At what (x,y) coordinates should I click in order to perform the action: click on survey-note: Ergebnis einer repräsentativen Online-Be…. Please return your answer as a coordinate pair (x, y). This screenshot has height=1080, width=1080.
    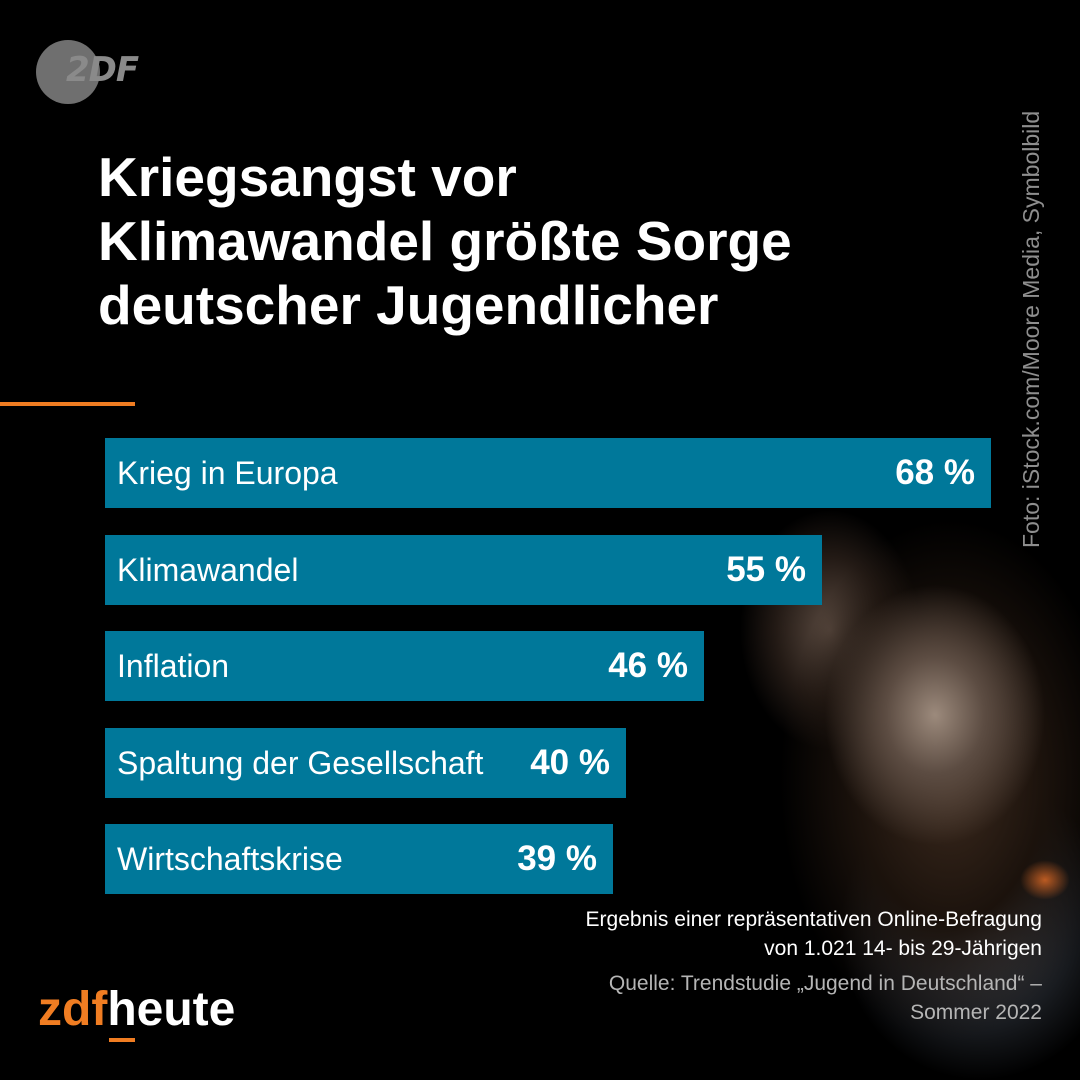
    Looking at the image, I should click on (722, 934).